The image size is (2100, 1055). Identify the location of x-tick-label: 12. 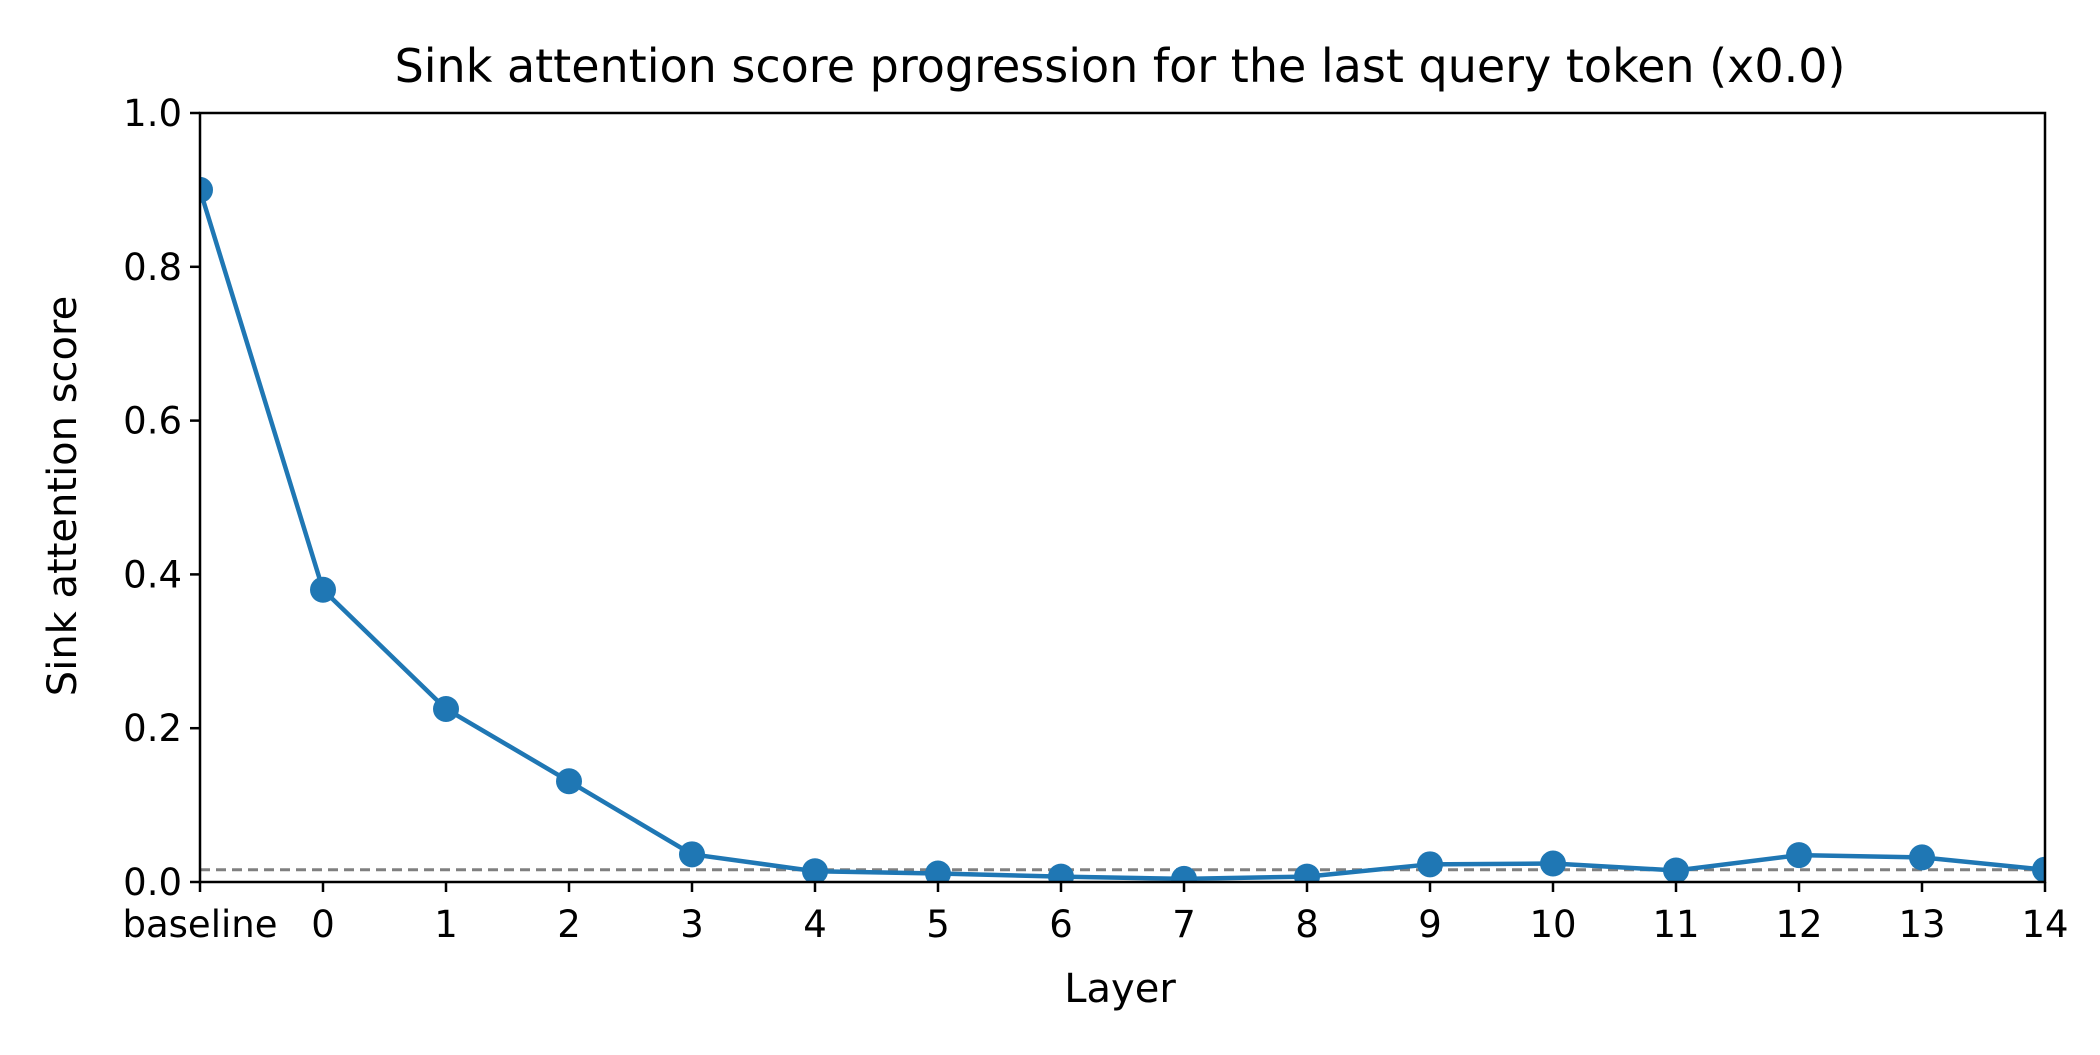
(1798, 924).